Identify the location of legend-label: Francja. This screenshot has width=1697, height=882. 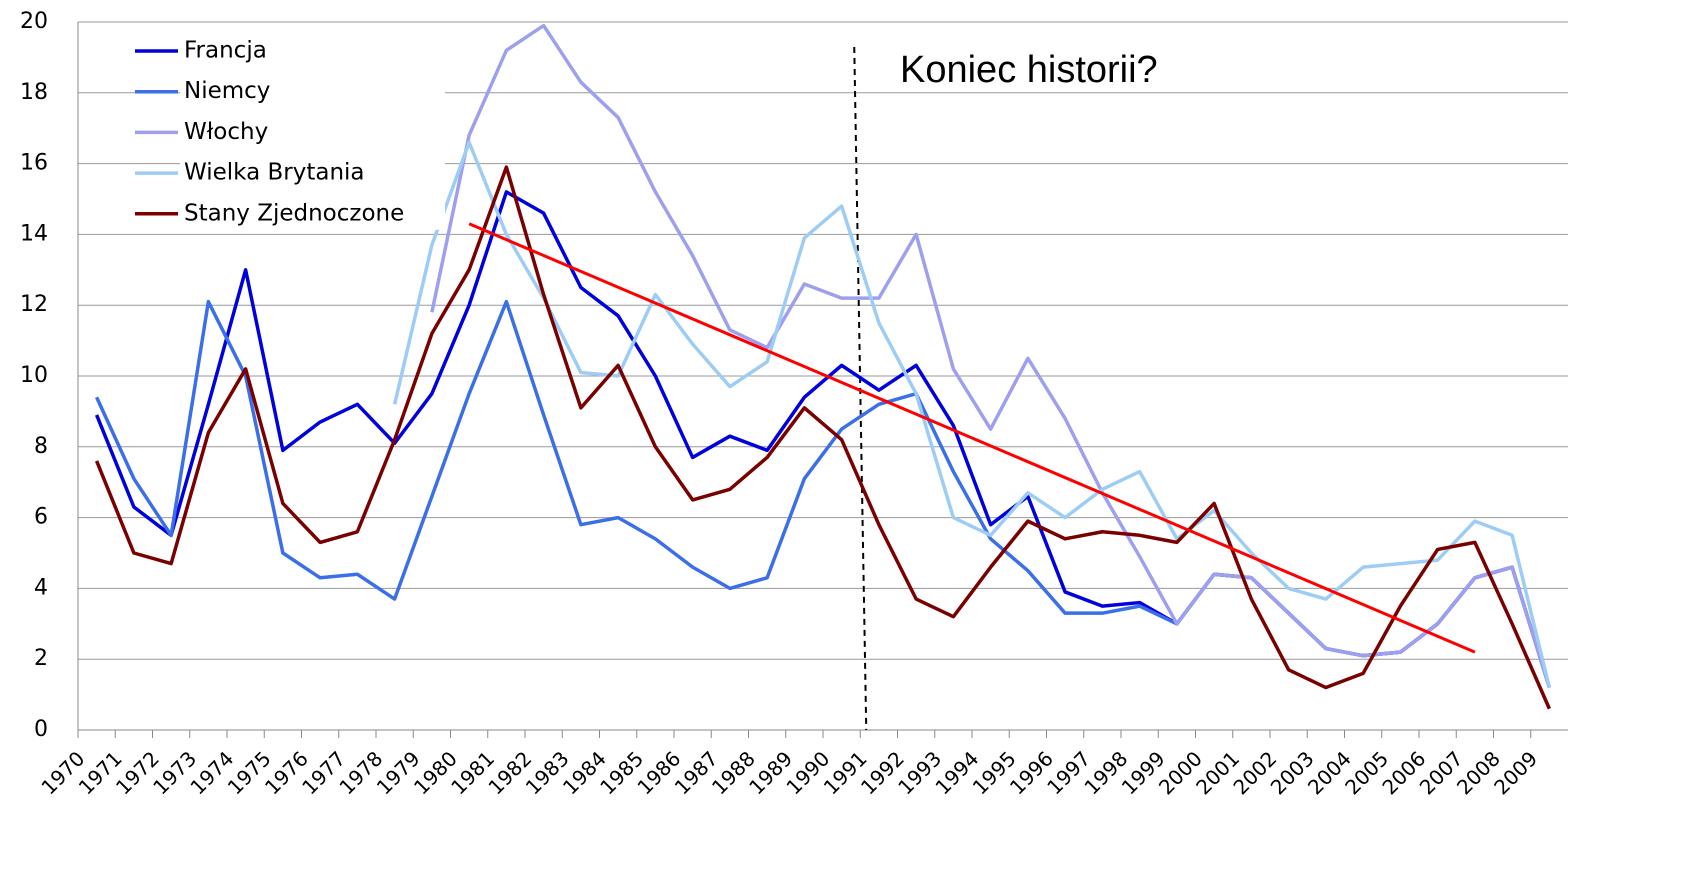
(225, 51).